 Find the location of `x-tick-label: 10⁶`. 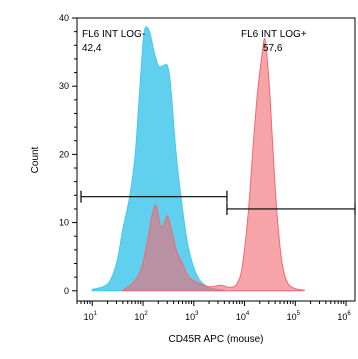

x-tick-label: 10⁶ is located at coordinates (344, 316).